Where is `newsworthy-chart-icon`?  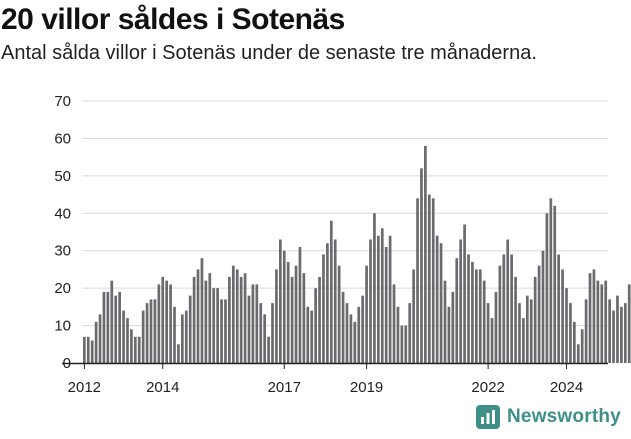 newsworthy-chart-icon is located at coordinates (488, 417).